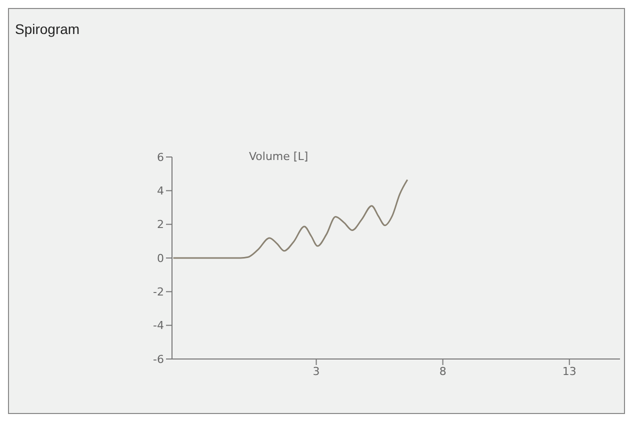 The height and width of the screenshot is (422, 633). Describe the element at coordinates (158, 325) in the screenshot. I see `y-tick-label: -4` at that location.